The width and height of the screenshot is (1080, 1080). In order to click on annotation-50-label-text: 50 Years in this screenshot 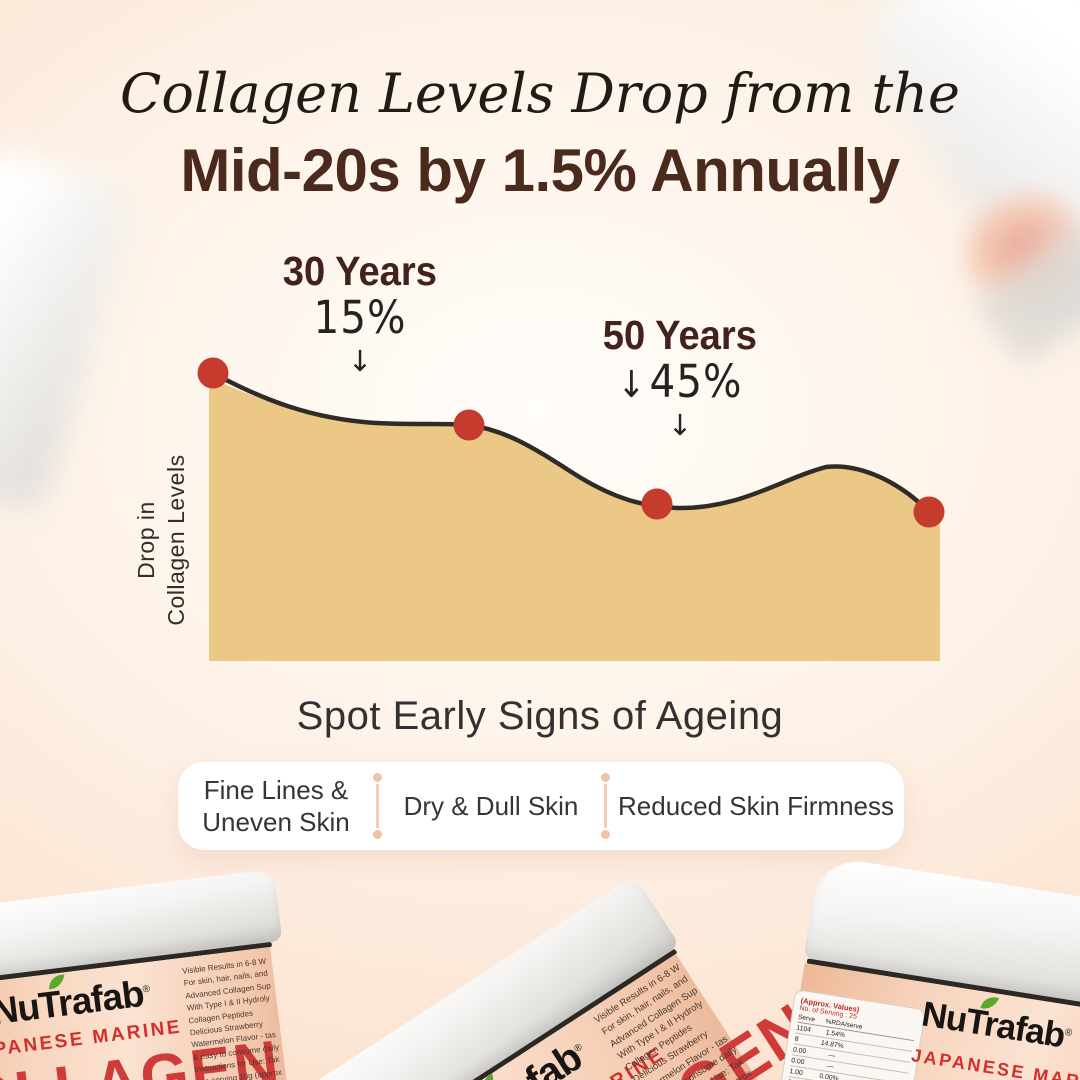, I will do `click(680, 335)`.